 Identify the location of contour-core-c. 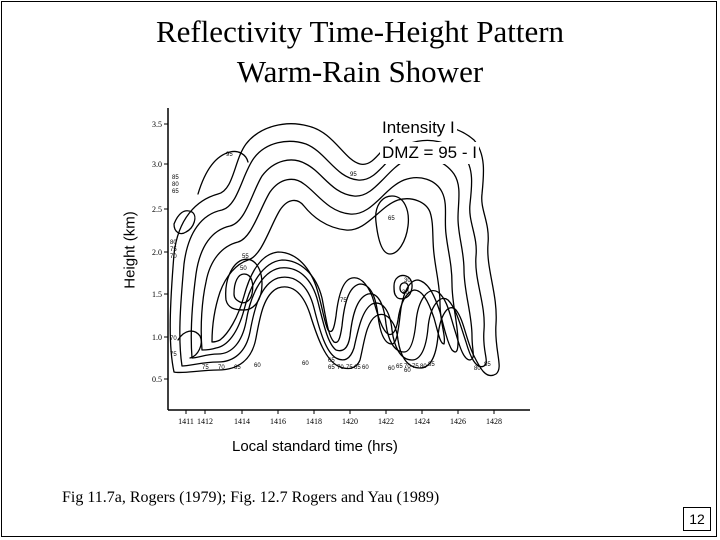
(403, 287).